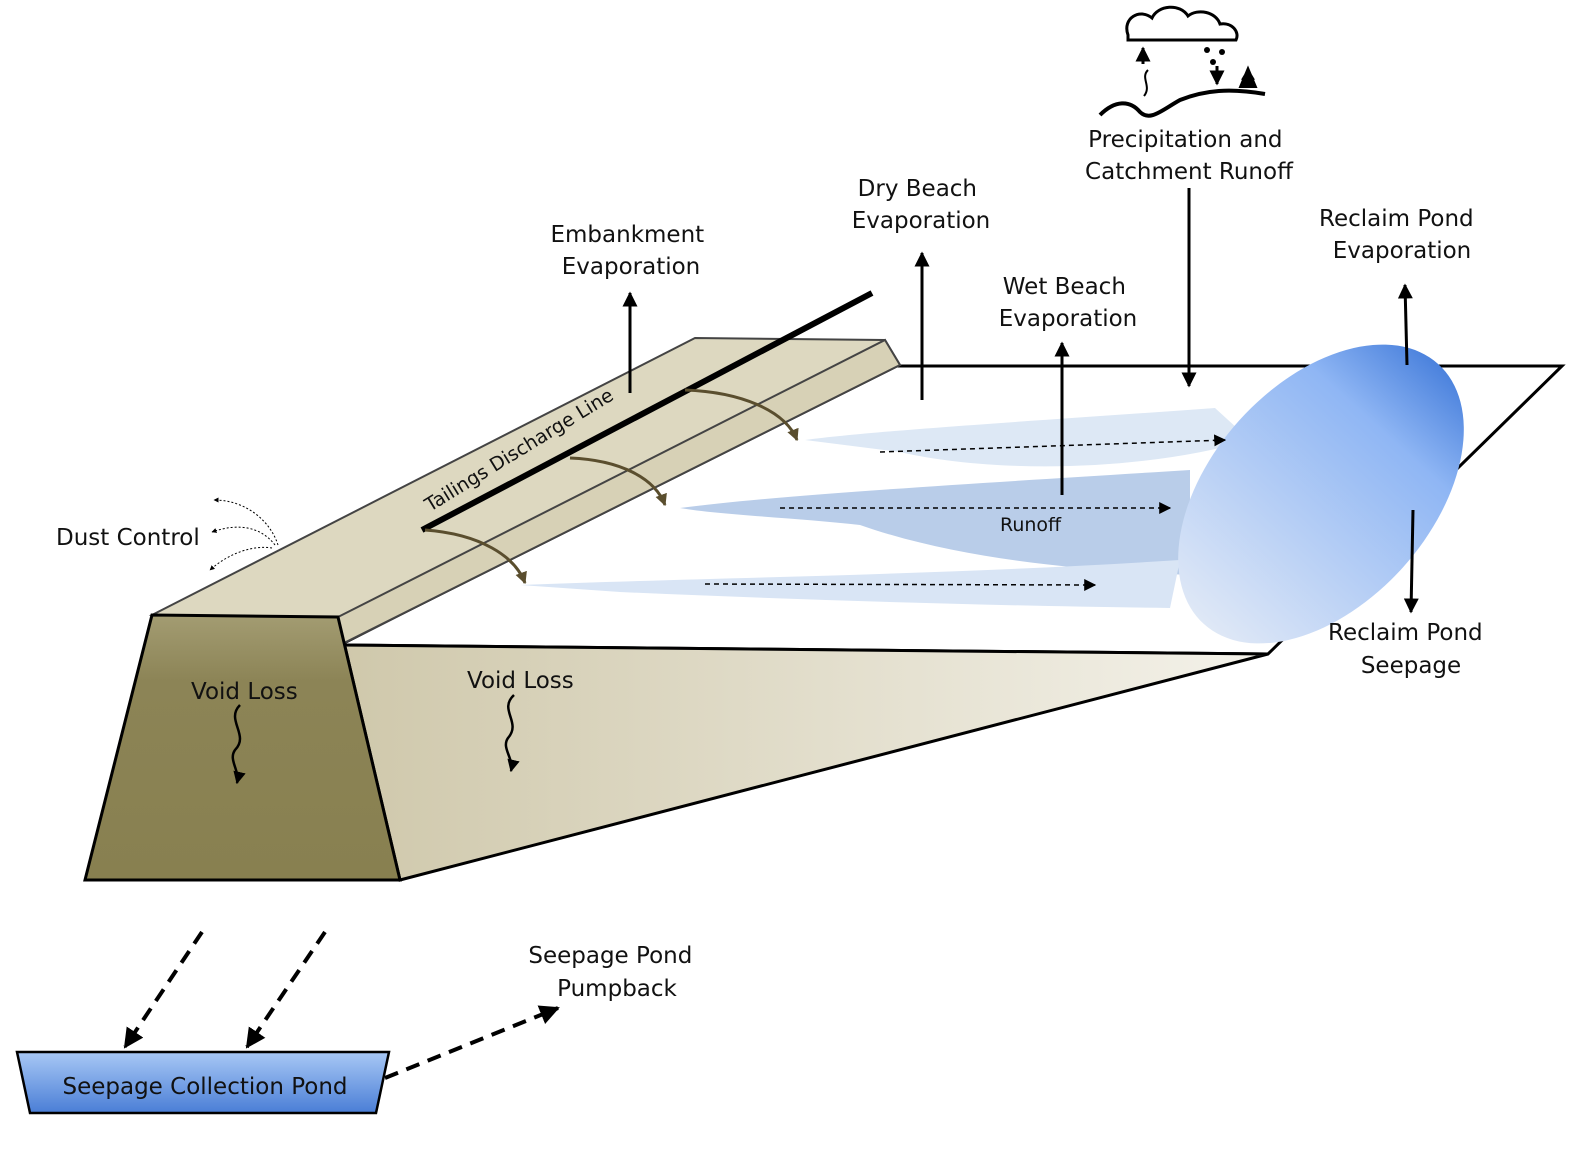 The height and width of the screenshot is (1151, 1586). What do you see at coordinates (631, 251) in the screenshot?
I see `embankment-evap-label: Embankment Evaporation` at bounding box center [631, 251].